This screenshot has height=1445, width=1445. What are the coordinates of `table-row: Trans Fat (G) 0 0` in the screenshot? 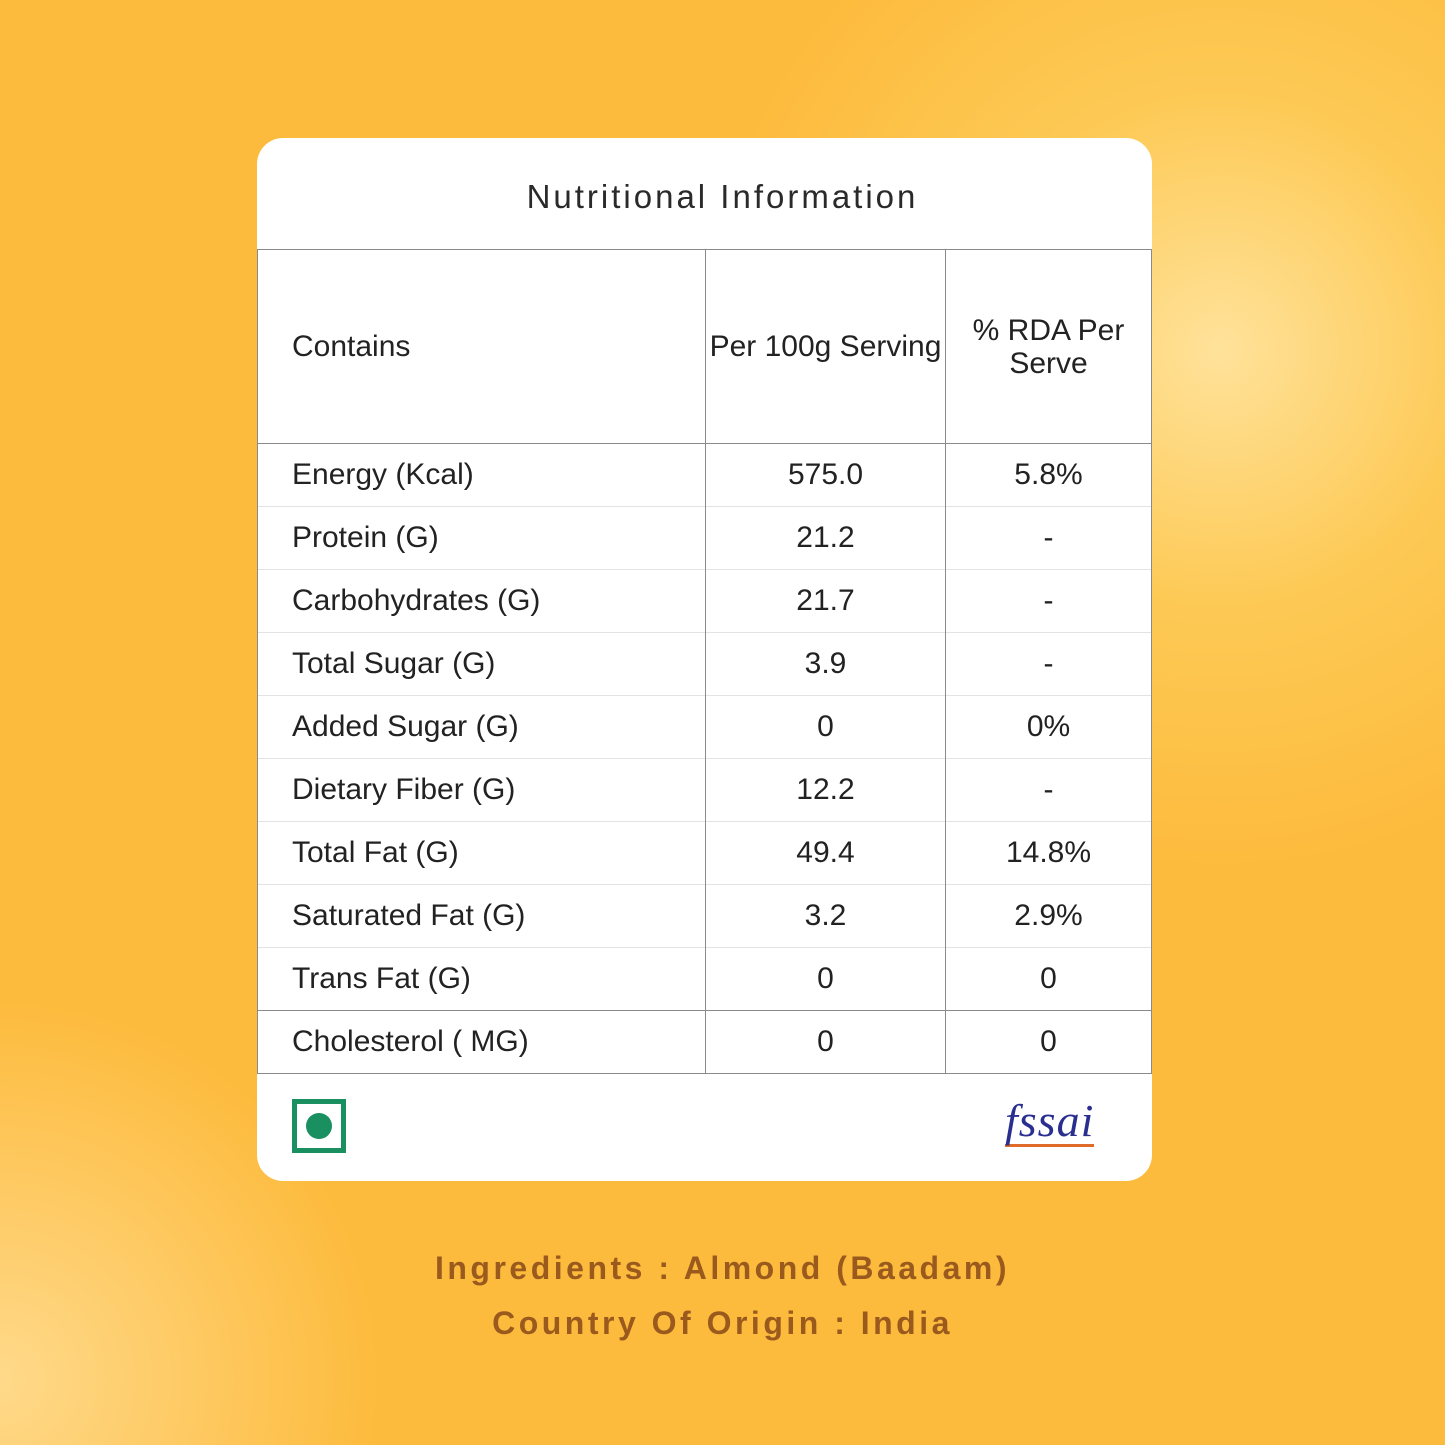 It's located at (704, 979).